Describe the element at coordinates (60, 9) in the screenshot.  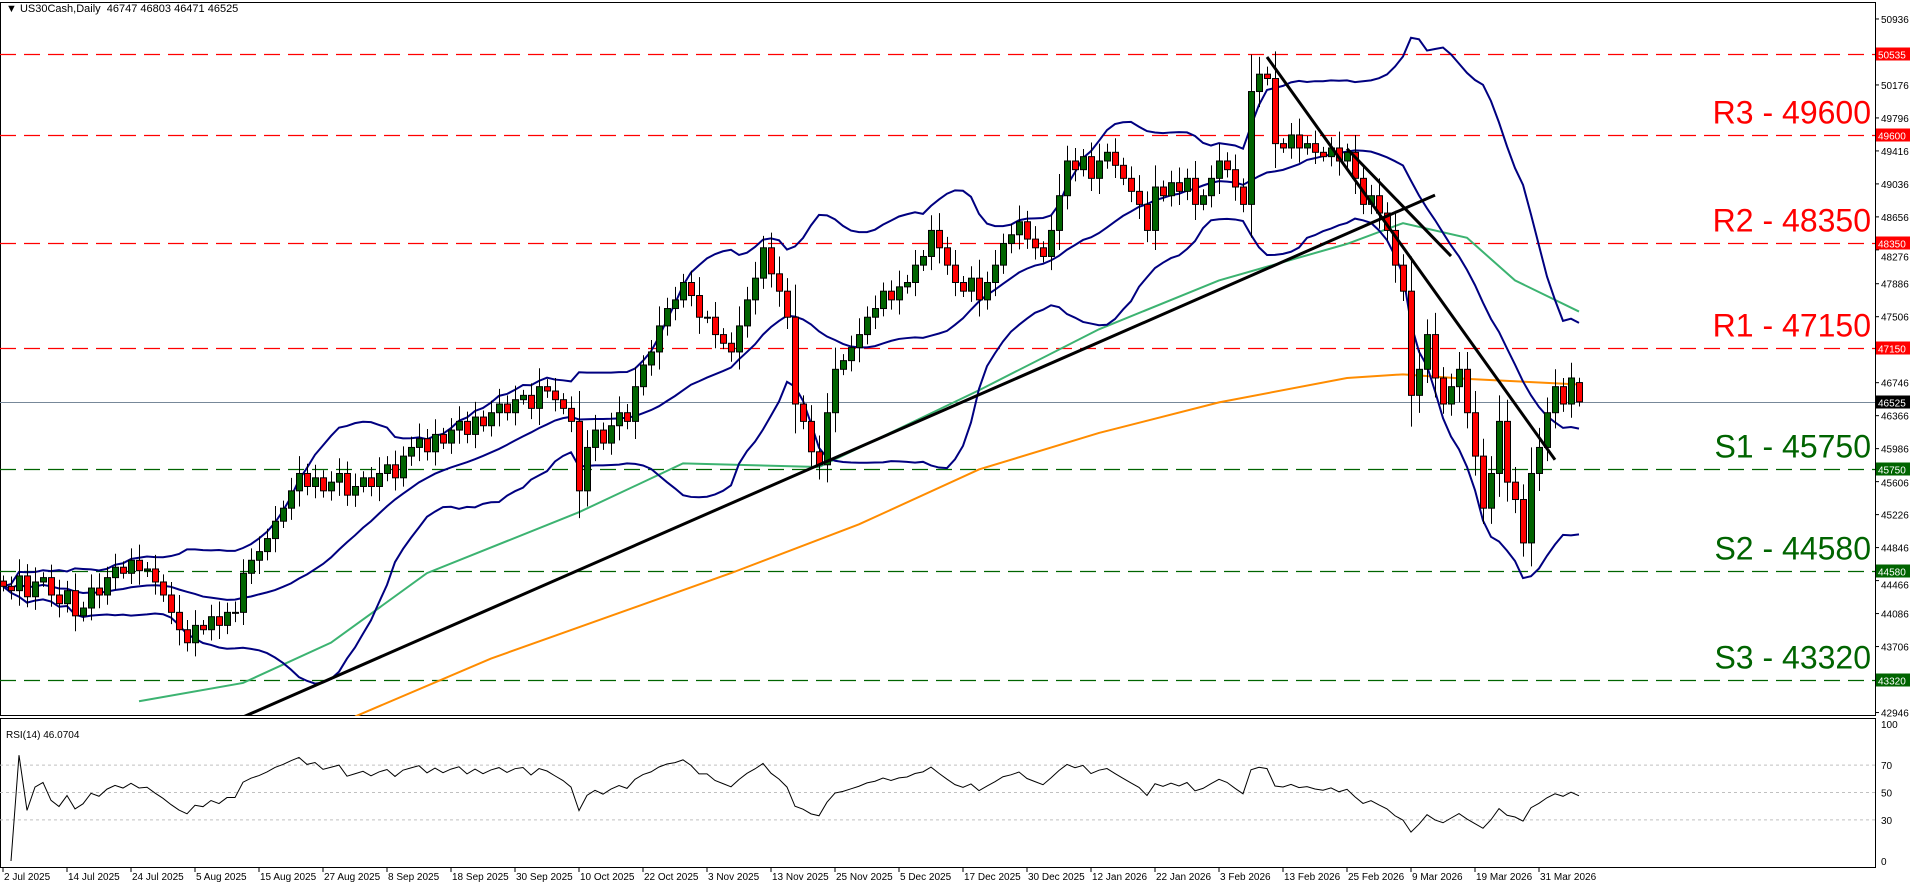
I see `symbol-timeframe: US30Cash,Daily` at that location.